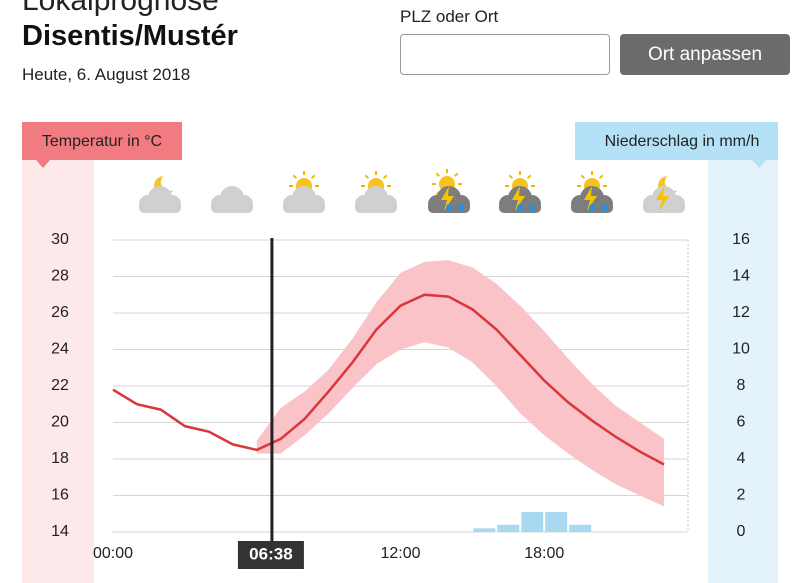 The width and height of the screenshot is (800, 583). Describe the element at coordinates (60, 239) in the screenshot. I see `y-tick-label: 30` at that location.